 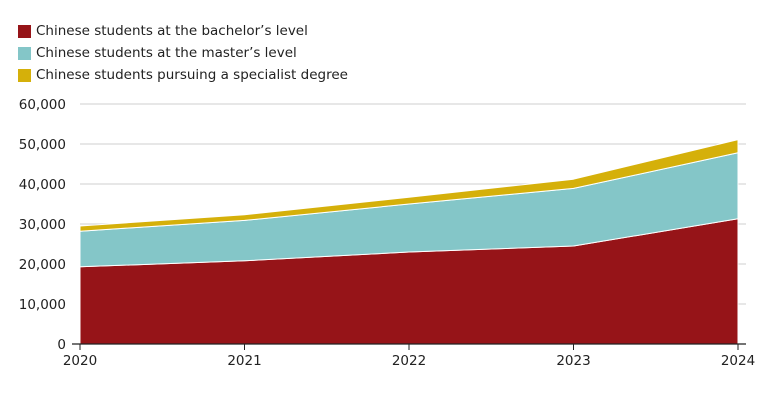 What do you see at coordinates (24, 53) in the screenshot?
I see `legend-swatch-master` at bounding box center [24, 53].